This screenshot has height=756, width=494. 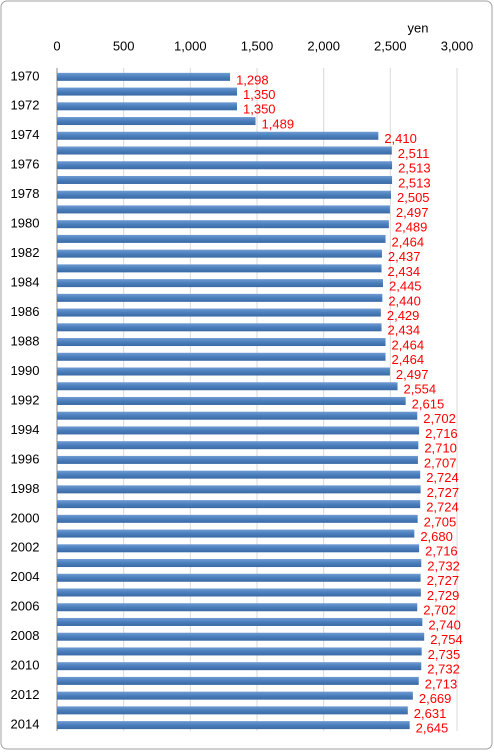 What do you see at coordinates (25, 517) in the screenshot?
I see `y-tick-label: 2000` at bounding box center [25, 517].